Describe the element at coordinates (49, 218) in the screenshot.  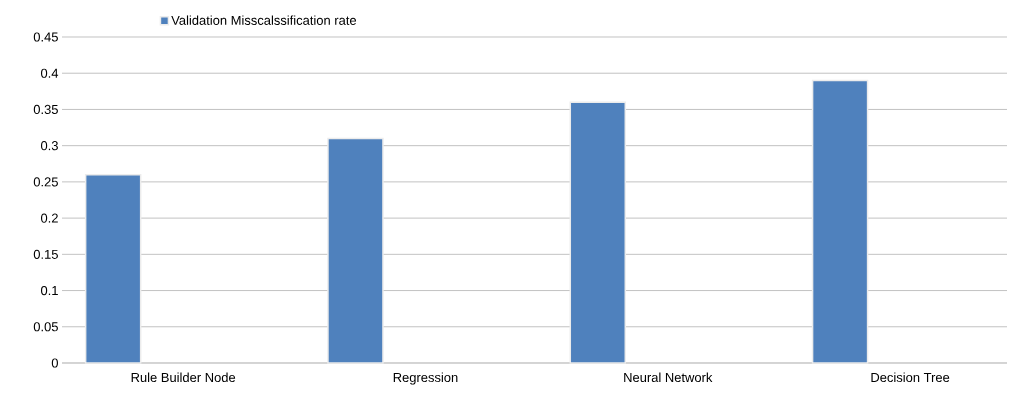
I see `y-tick-label: 0.2` at that location.